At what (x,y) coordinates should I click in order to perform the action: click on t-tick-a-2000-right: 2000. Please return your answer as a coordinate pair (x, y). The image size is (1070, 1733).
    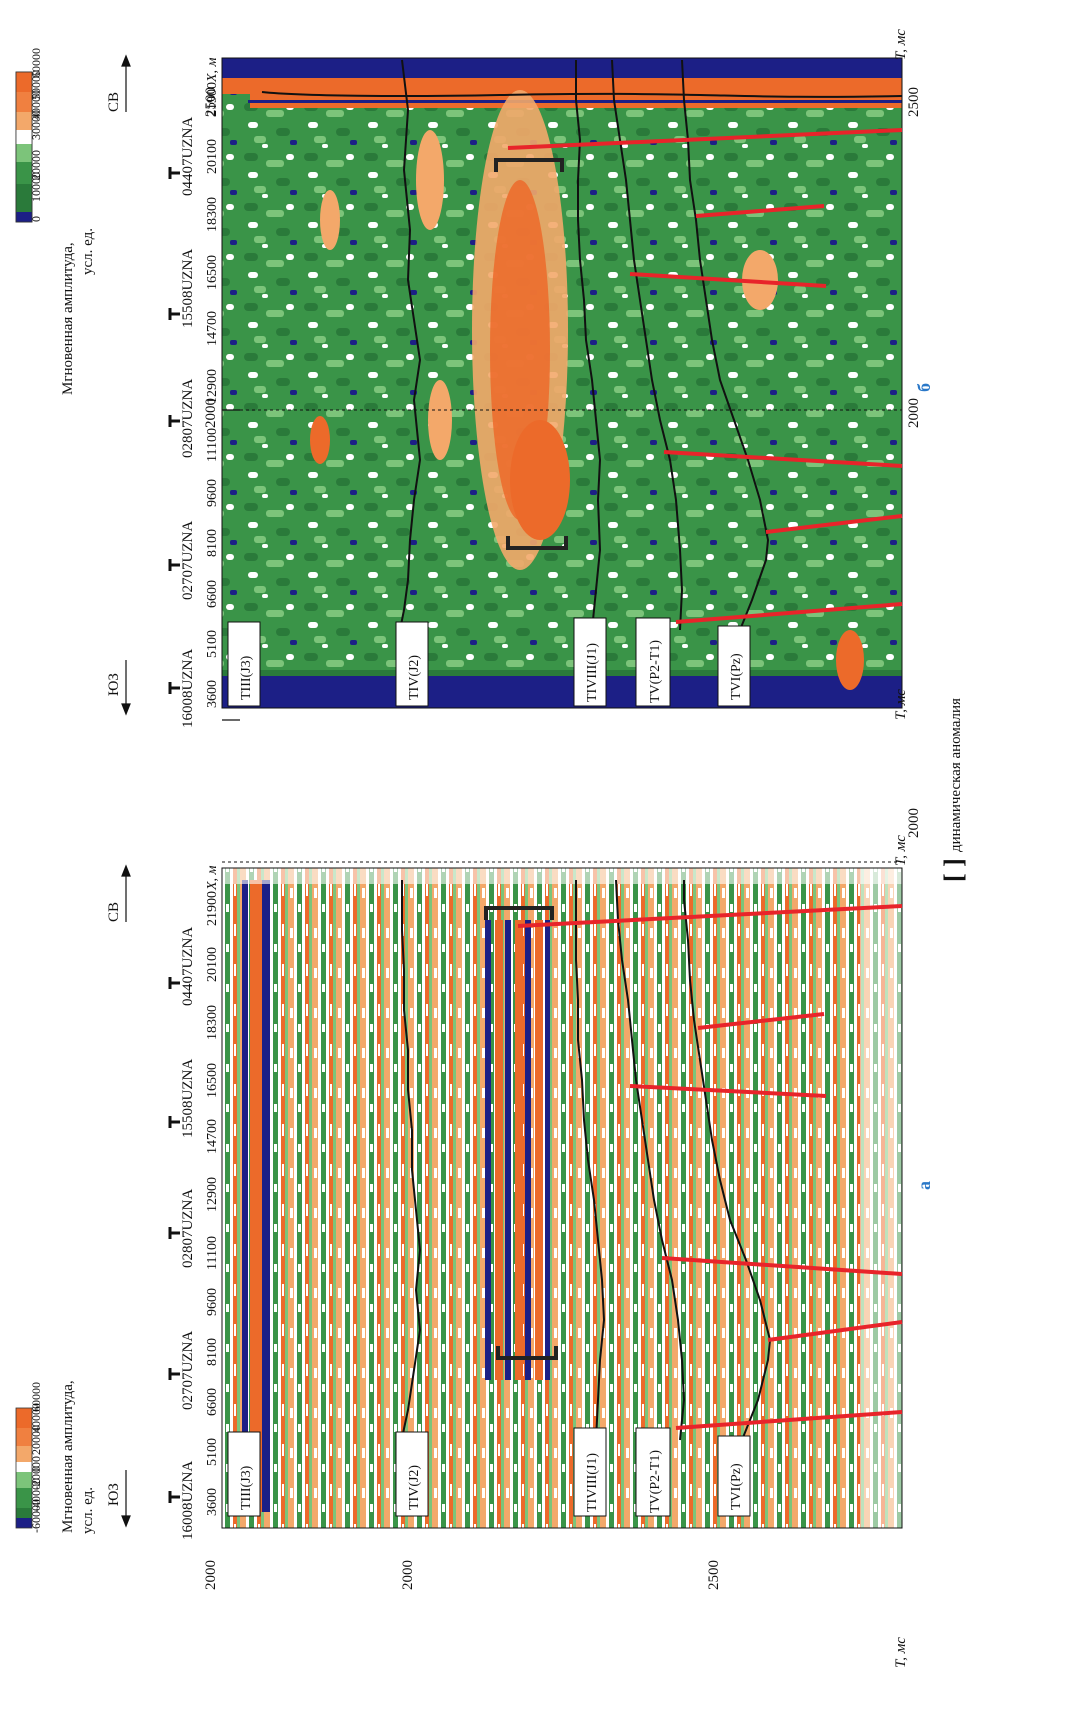
    Looking at the image, I should click on (914, 823).